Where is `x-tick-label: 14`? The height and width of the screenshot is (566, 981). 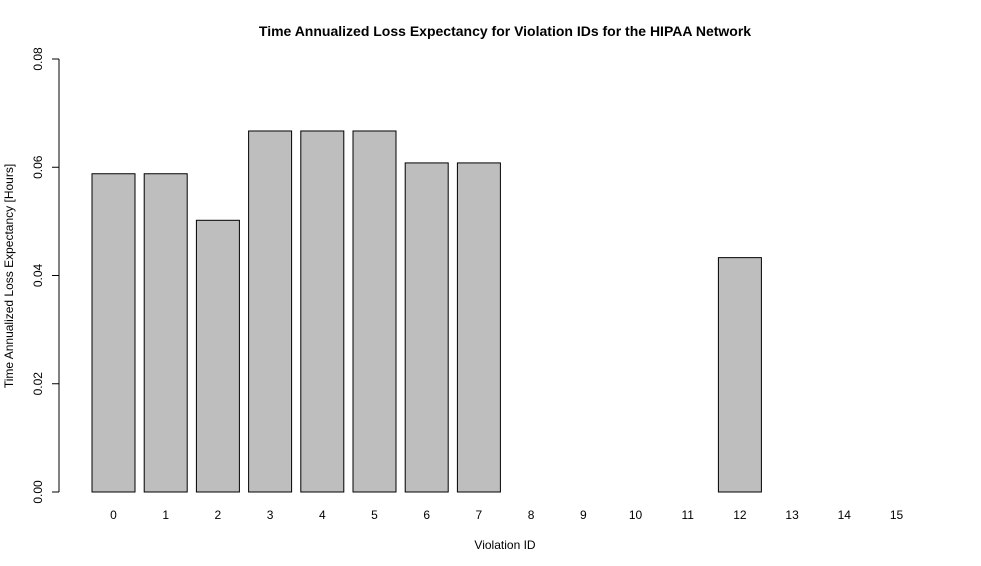
x-tick-label: 14 is located at coordinates (845, 515).